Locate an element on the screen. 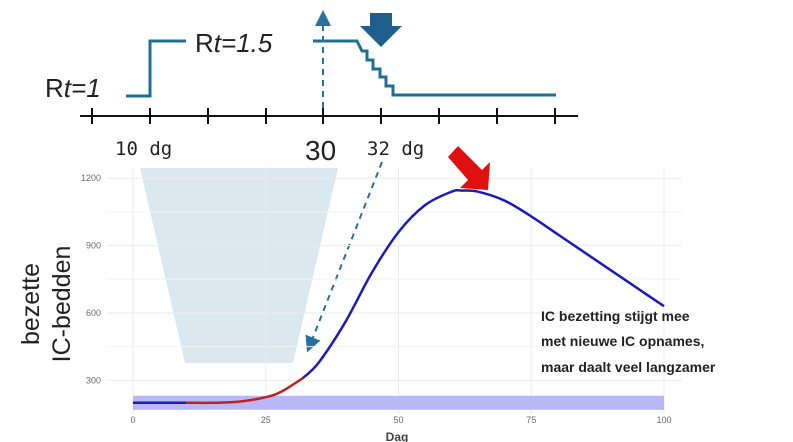 Image resolution: width=793 pixels, height=442 pixels. y-tick-label: 300 is located at coordinates (93, 380).